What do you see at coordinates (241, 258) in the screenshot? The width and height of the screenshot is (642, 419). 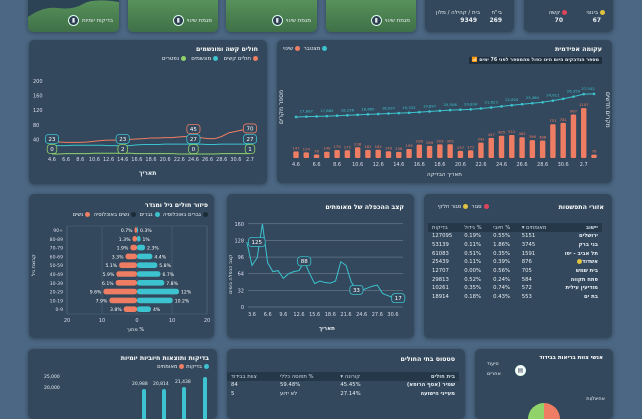 I see `y-tick: 96` at bounding box center [241, 258].